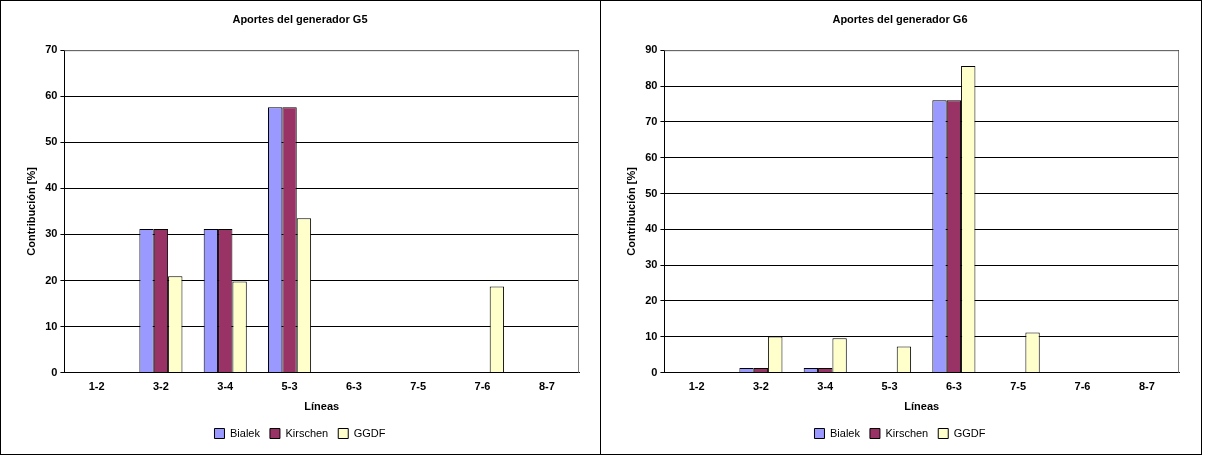  Describe the element at coordinates (300, 18) in the screenshot. I see `chart-title: Aportes del generador G5` at that location.